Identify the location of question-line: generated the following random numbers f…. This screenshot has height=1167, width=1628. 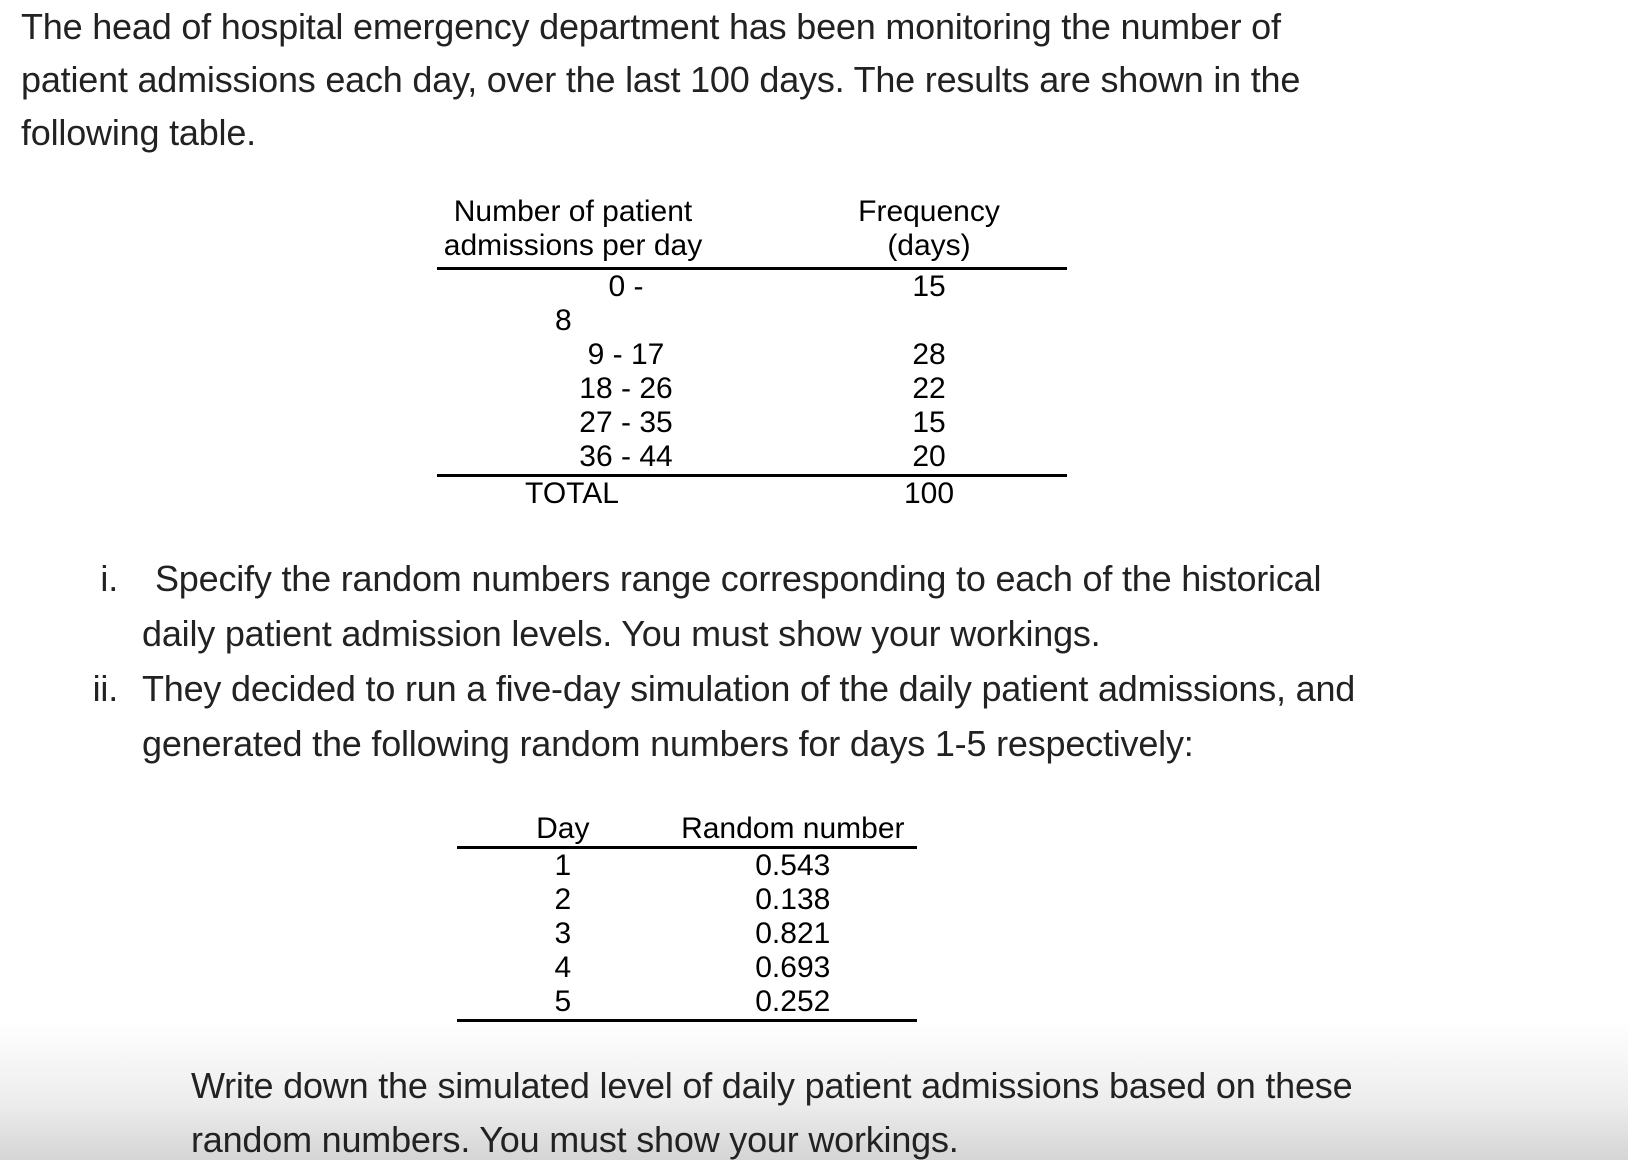
(668, 743).